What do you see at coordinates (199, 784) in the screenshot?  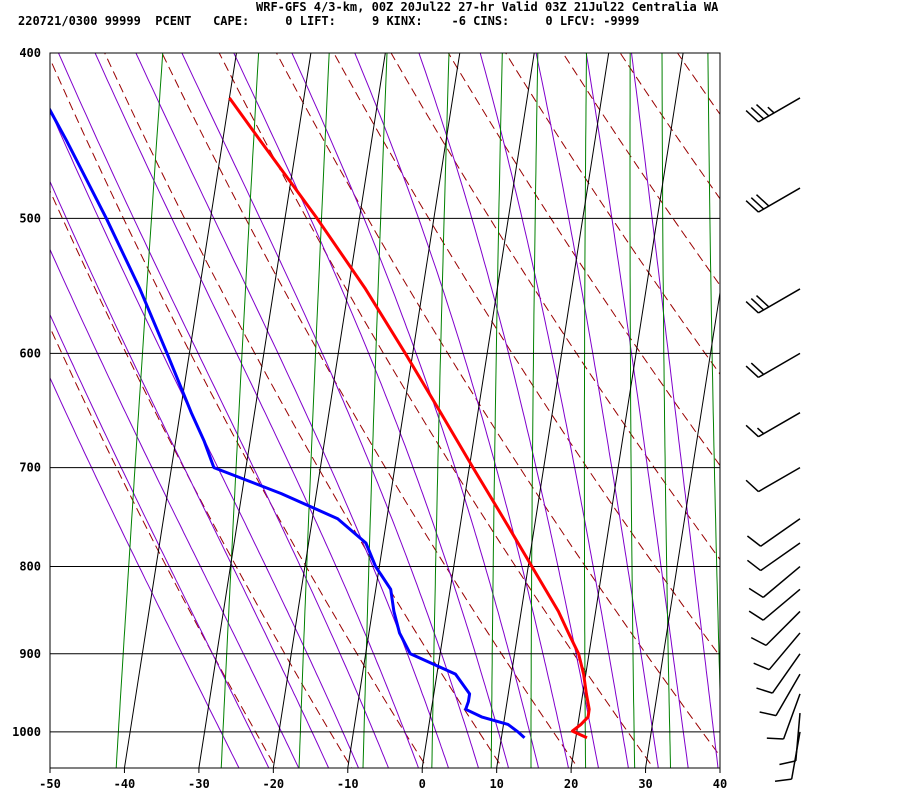 I see `x-tick-label: -30` at bounding box center [199, 784].